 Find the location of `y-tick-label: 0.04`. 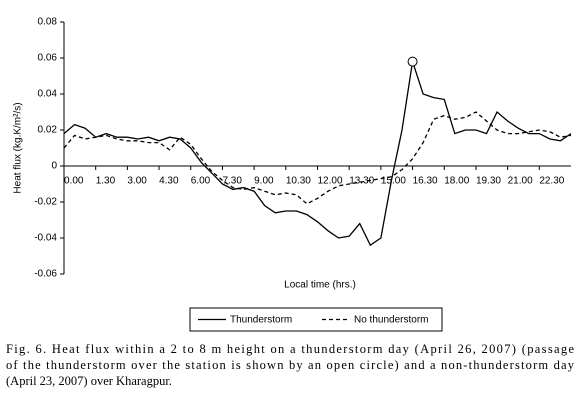

y-tick-label: 0.04 is located at coordinates (48, 94).